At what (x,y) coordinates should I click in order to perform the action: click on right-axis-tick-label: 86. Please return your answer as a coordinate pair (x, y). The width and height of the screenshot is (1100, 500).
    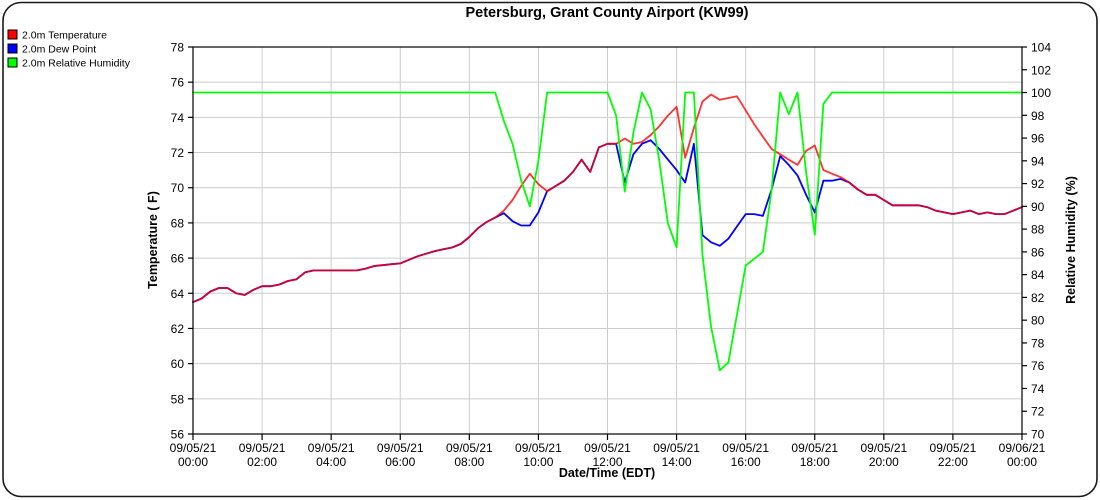
    Looking at the image, I should click on (1038, 252).